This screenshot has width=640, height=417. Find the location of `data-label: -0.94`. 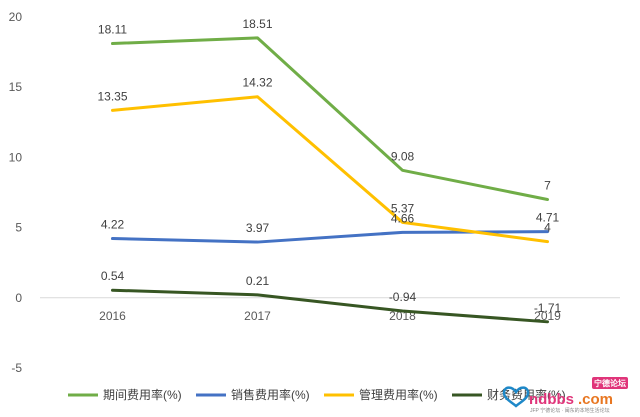

data-label: -0.94 is located at coordinates (403, 297).